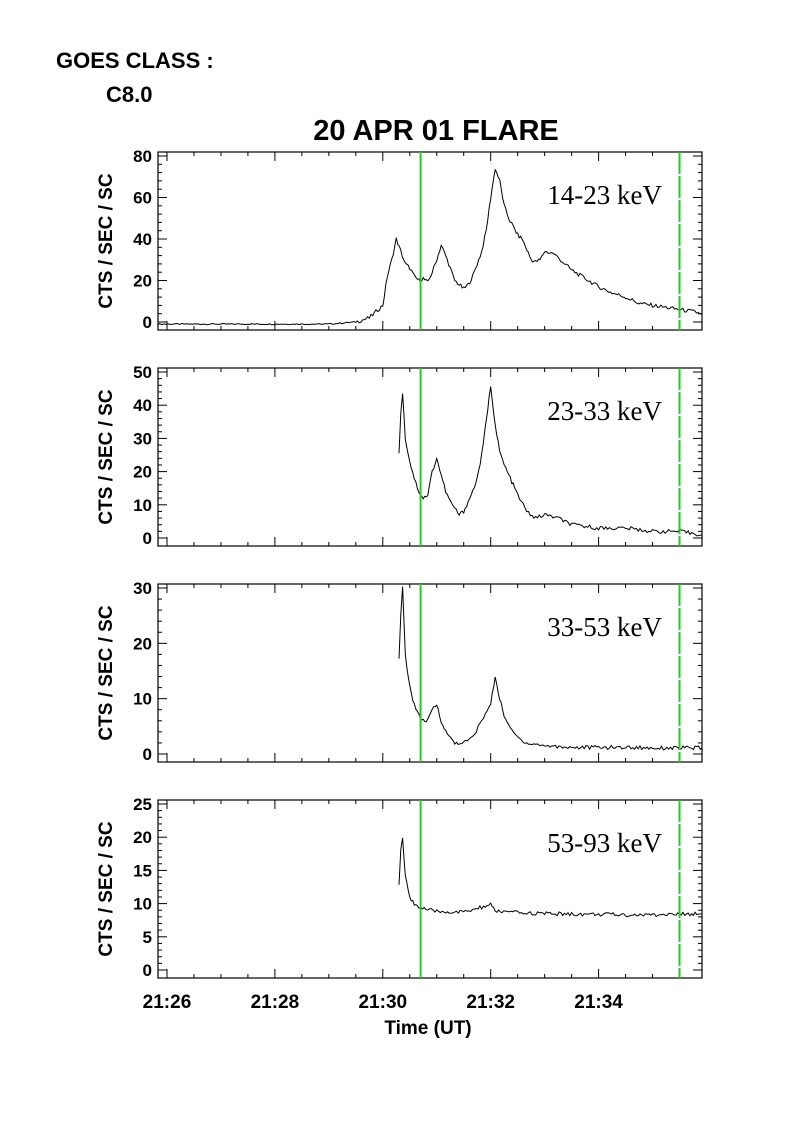 The image size is (790, 1123). Describe the element at coordinates (167, 1002) in the screenshot. I see `x-tick-label: 21:26` at that location.